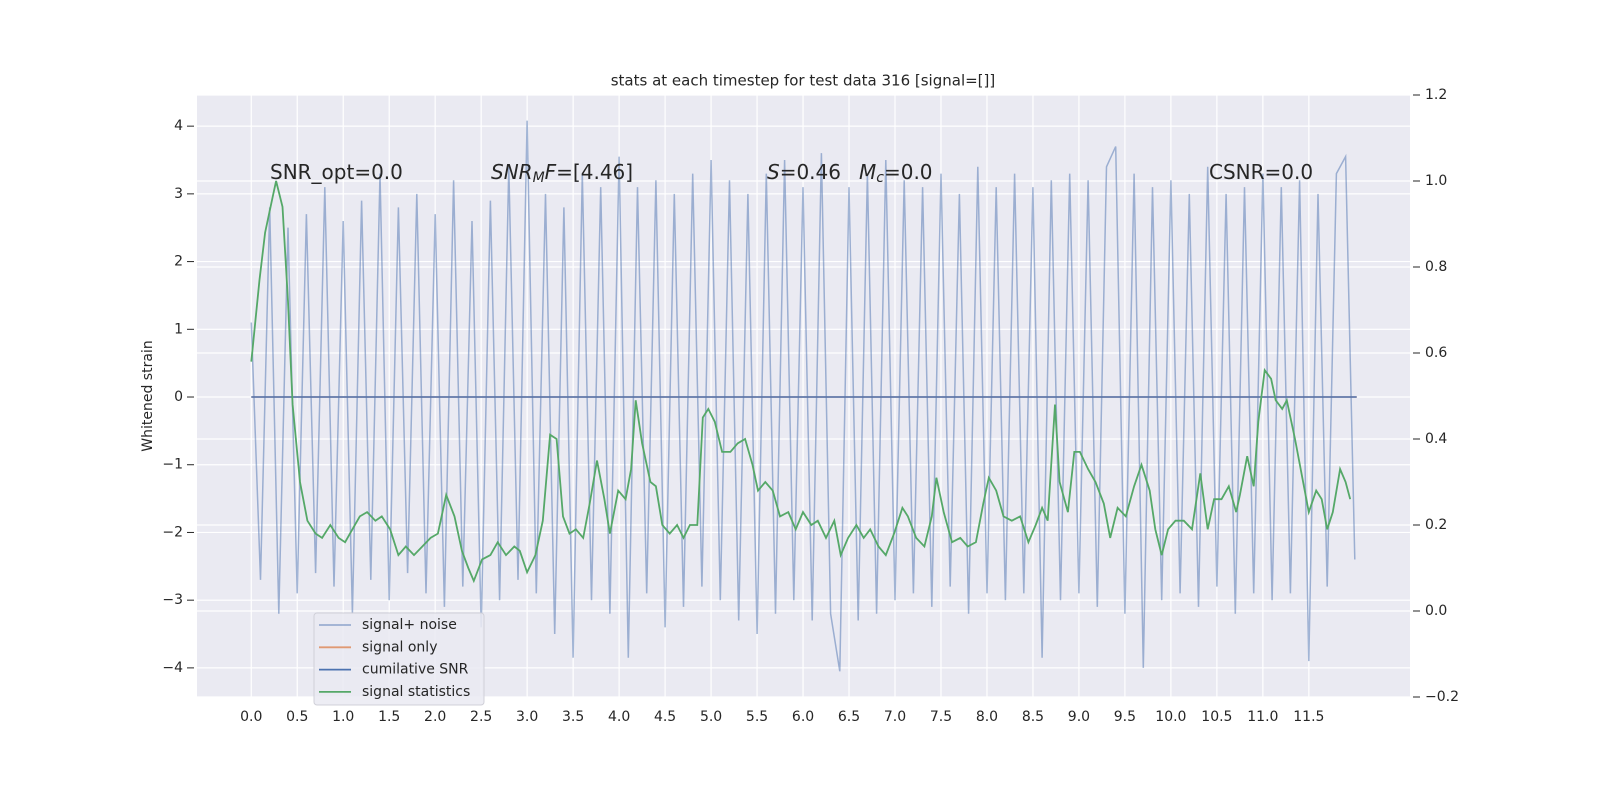 The image size is (1600, 800). What do you see at coordinates (941, 717) in the screenshot?
I see `x-tick-label: 7.5` at bounding box center [941, 717].